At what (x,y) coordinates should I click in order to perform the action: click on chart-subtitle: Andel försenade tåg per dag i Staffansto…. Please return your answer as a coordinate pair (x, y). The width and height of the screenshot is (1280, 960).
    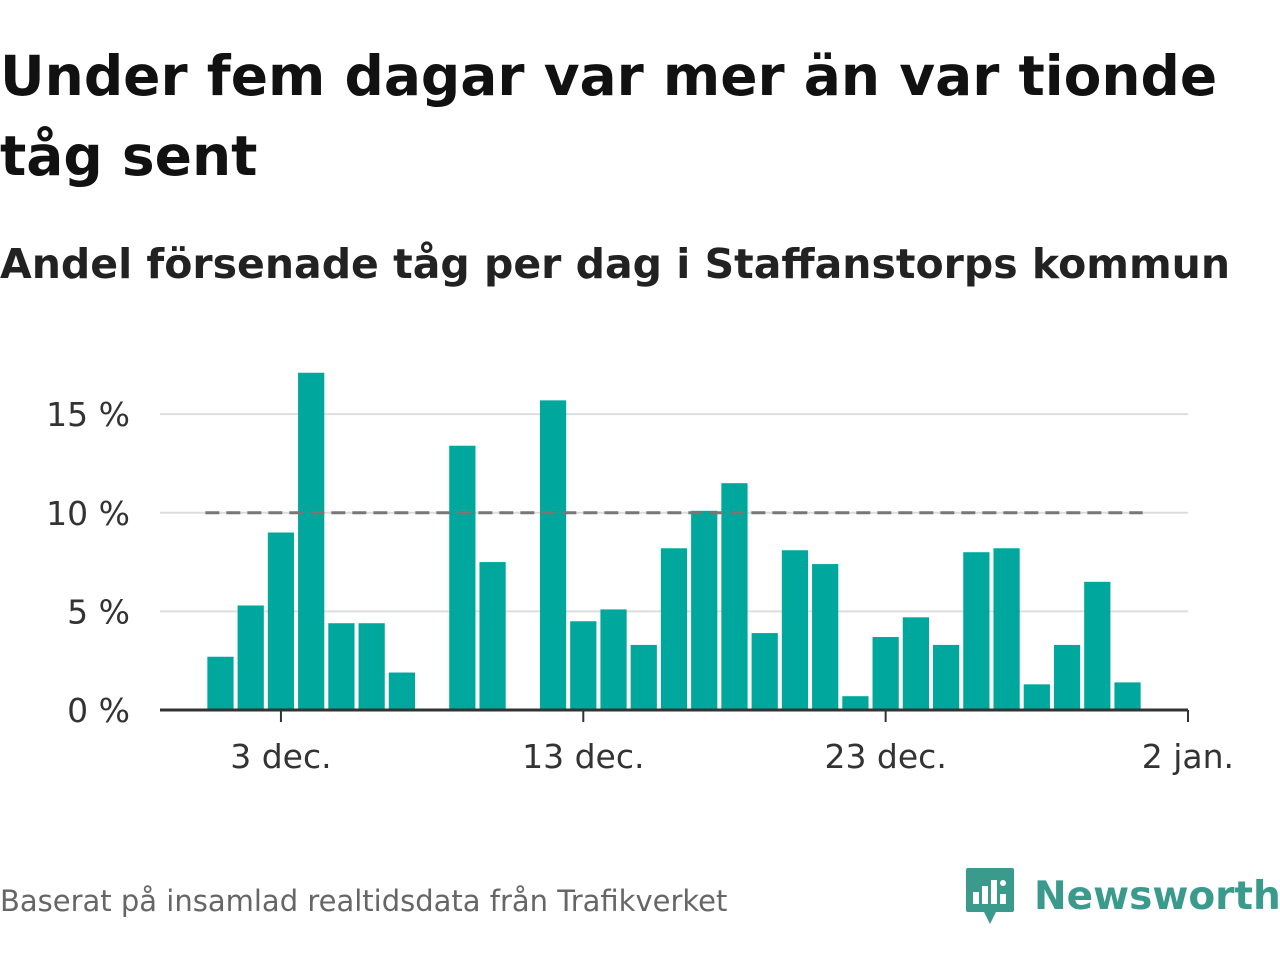
    Looking at the image, I should click on (615, 264).